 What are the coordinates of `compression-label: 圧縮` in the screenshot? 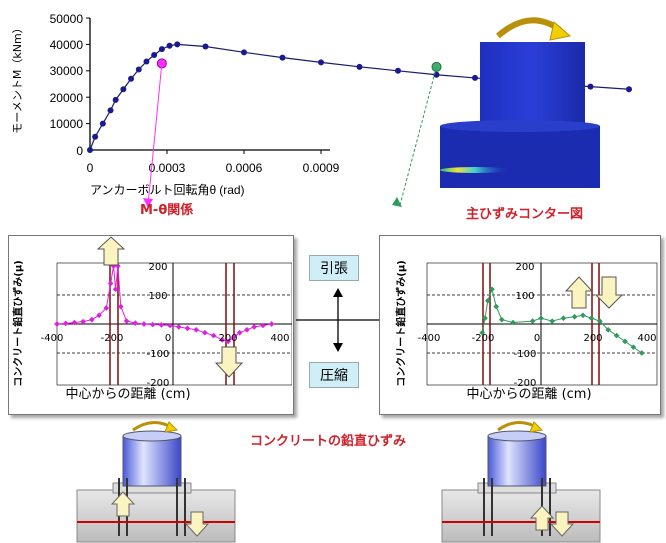 It's located at (334, 375).